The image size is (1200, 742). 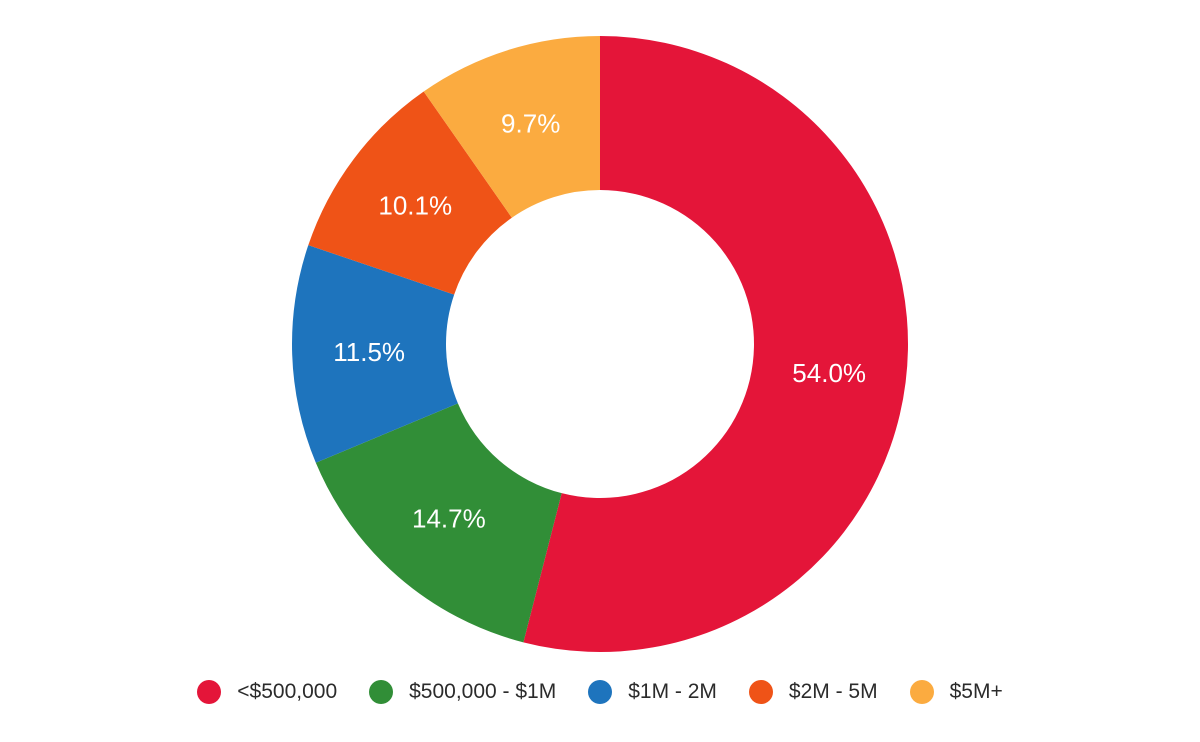 I want to click on legend-item-4: $5M+, so click(x=956, y=692).